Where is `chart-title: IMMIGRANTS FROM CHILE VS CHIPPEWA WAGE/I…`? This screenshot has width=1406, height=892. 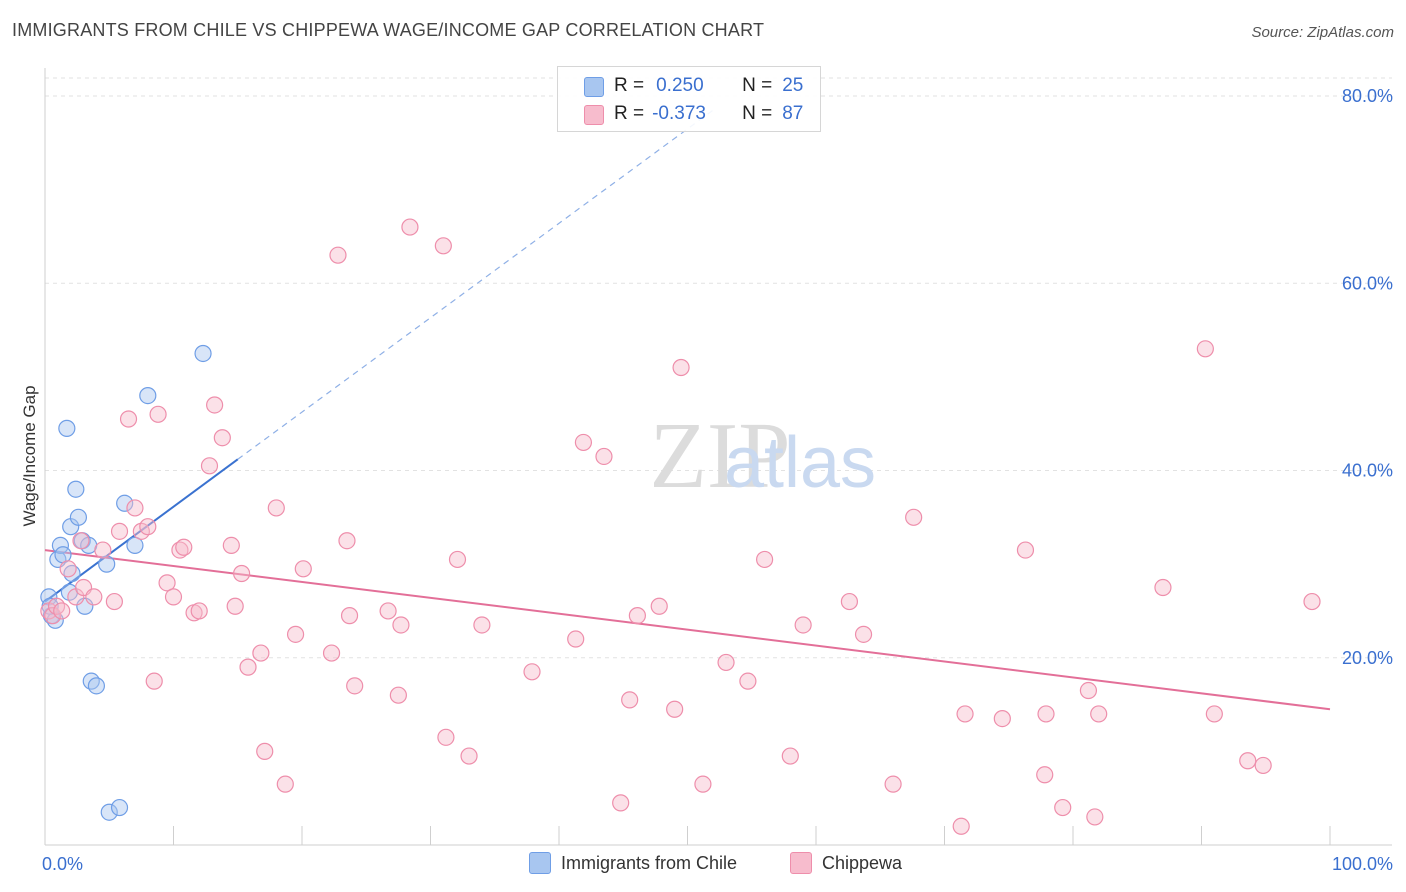 chart-title: IMMIGRANTS FROM CHILE VS CHIPPEWA WAGE/I… is located at coordinates (388, 30).